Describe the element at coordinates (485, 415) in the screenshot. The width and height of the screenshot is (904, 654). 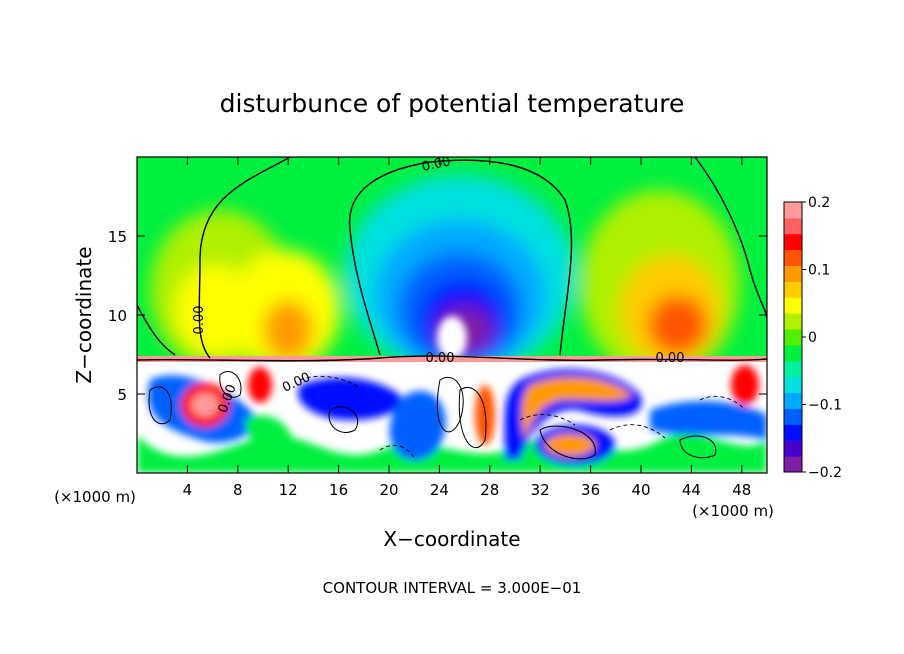
I see `lower-red-blob-center` at that location.